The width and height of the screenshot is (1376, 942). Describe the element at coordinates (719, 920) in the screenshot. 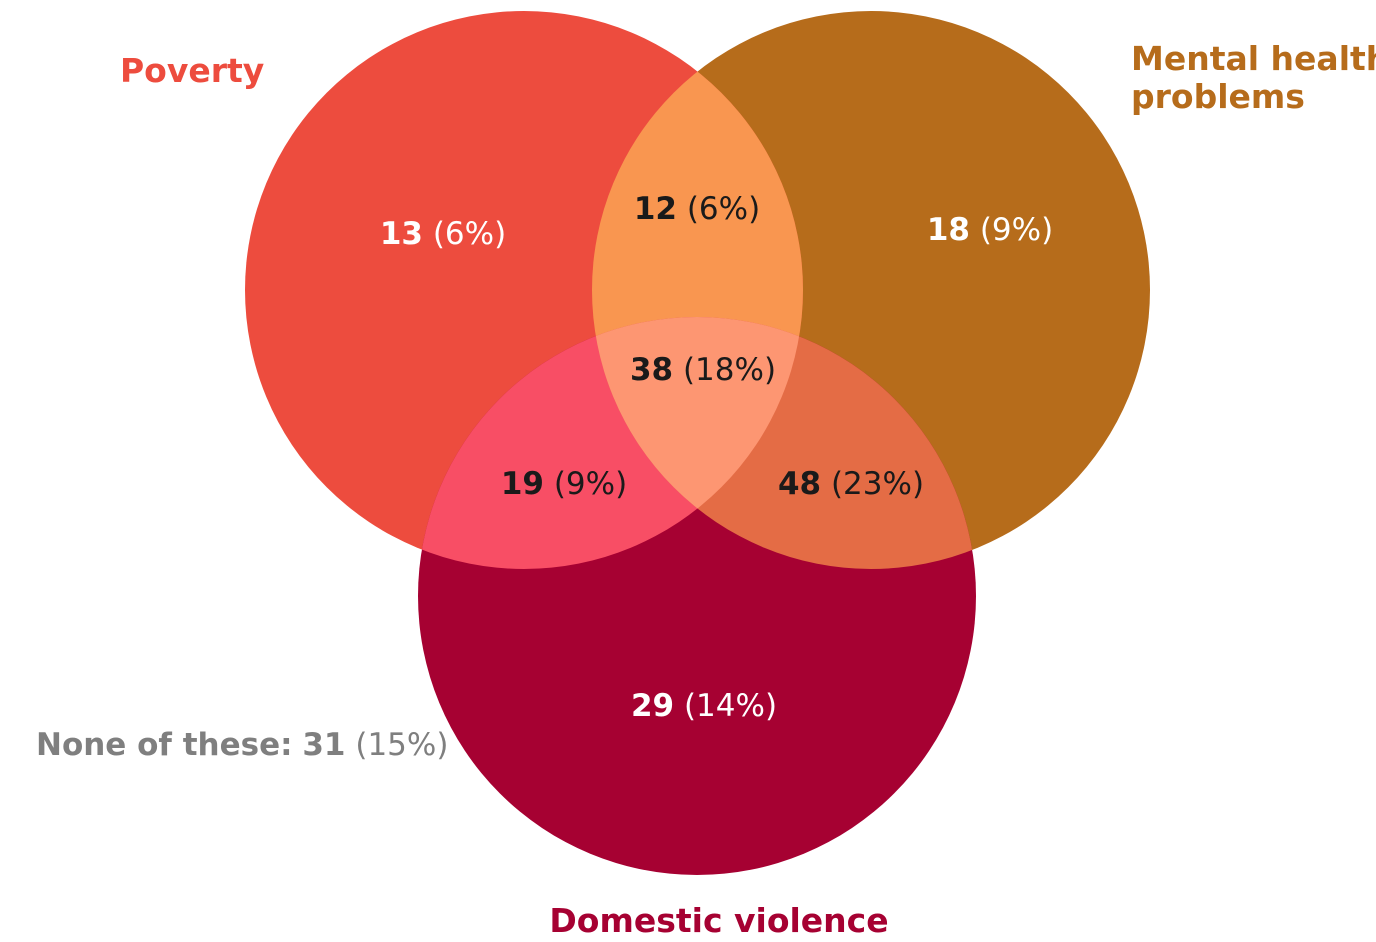

I see `domestic-violence-label: Domestic violence` at that location.